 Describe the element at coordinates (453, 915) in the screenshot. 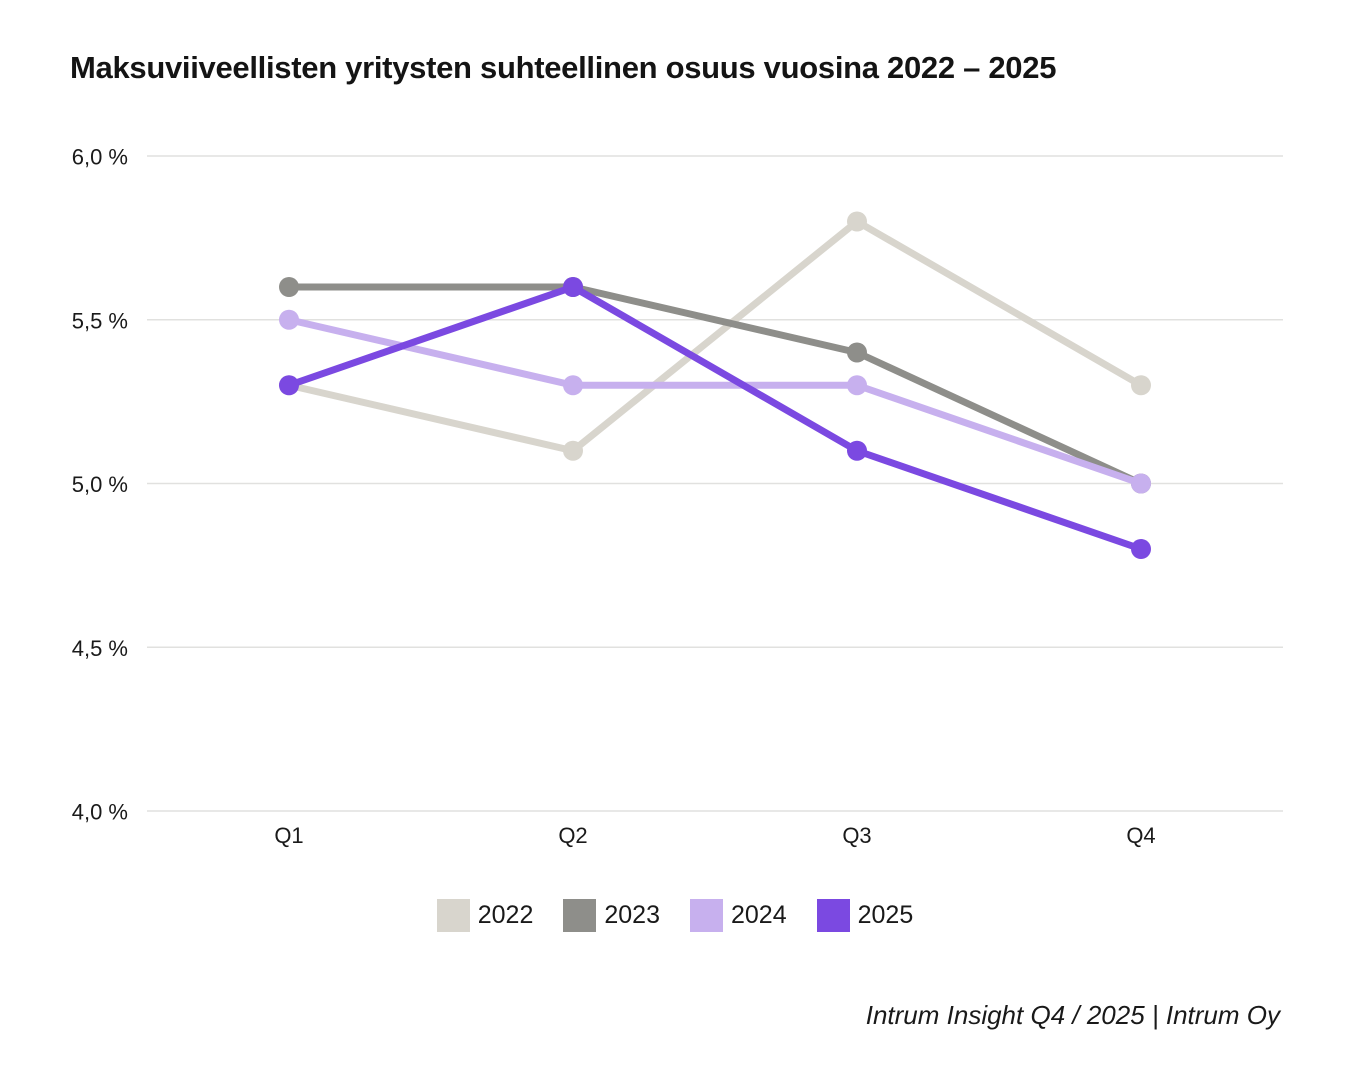

I see `legend-swatch-2022` at that location.